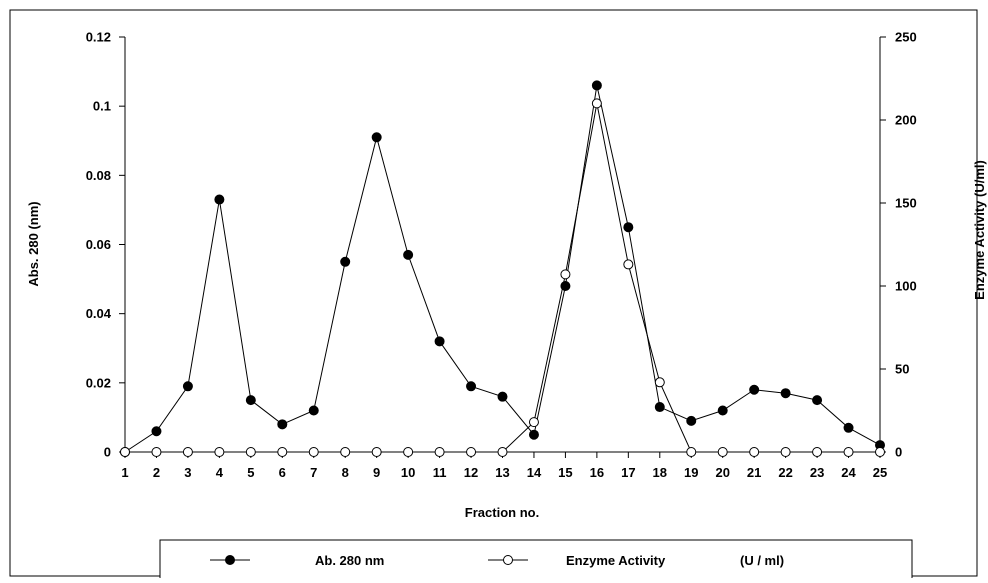 Image resolution: width=988 pixels, height=583 pixels. Describe the element at coordinates (33, 243) in the screenshot. I see `left-y-axis-title: Abs. 280 (nm)` at that location.